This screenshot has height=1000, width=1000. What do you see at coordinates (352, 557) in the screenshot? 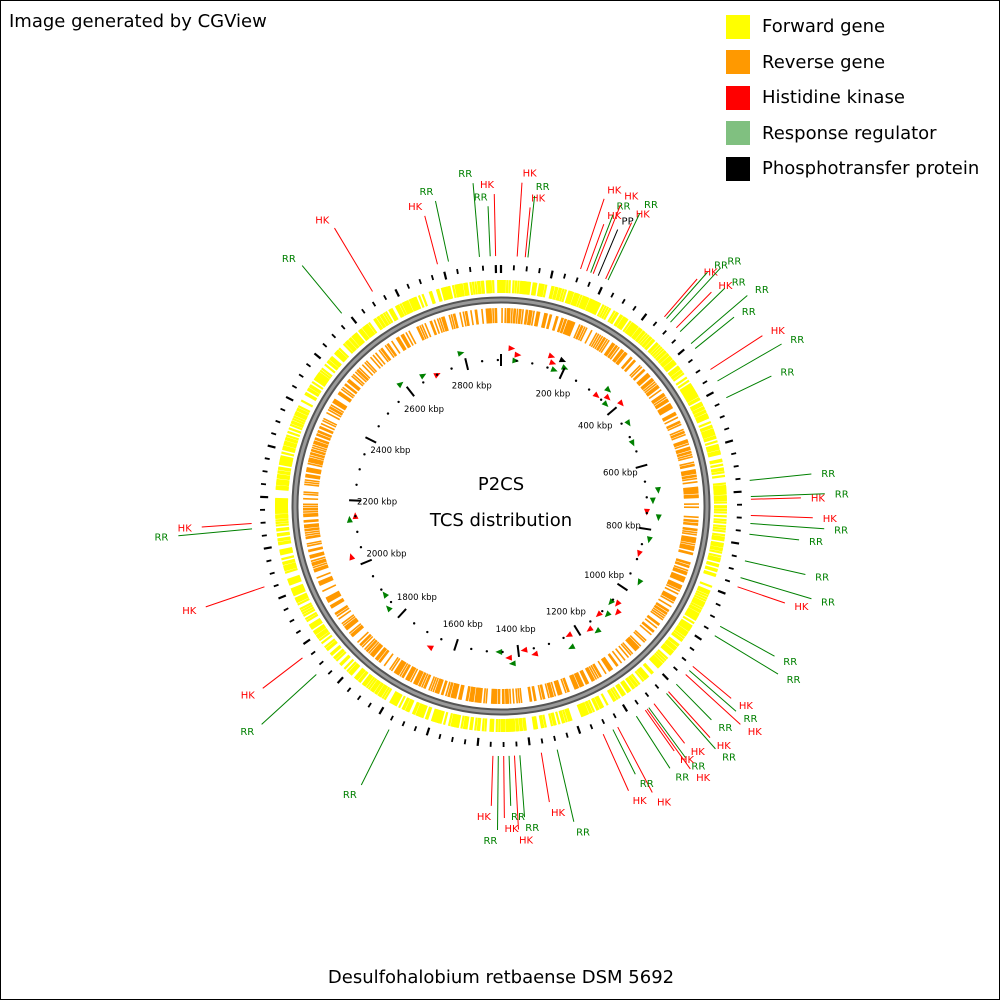
I see `tcs-marker-hk` at bounding box center [352, 557].